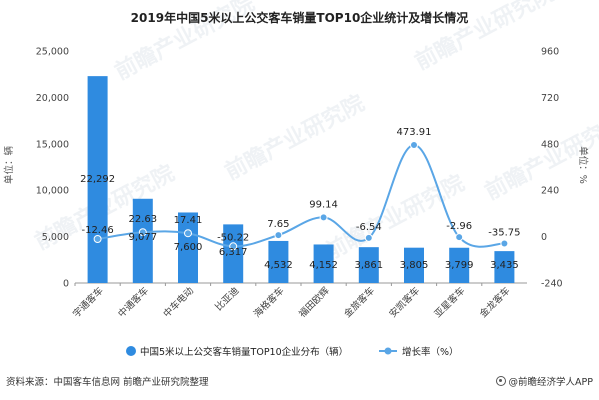 The height and width of the screenshot is (400, 599). What do you see at coordinates (178, 302) in the screenshot?
I see `x-tick-label: 中车电动` at bounding box center [178, 302].